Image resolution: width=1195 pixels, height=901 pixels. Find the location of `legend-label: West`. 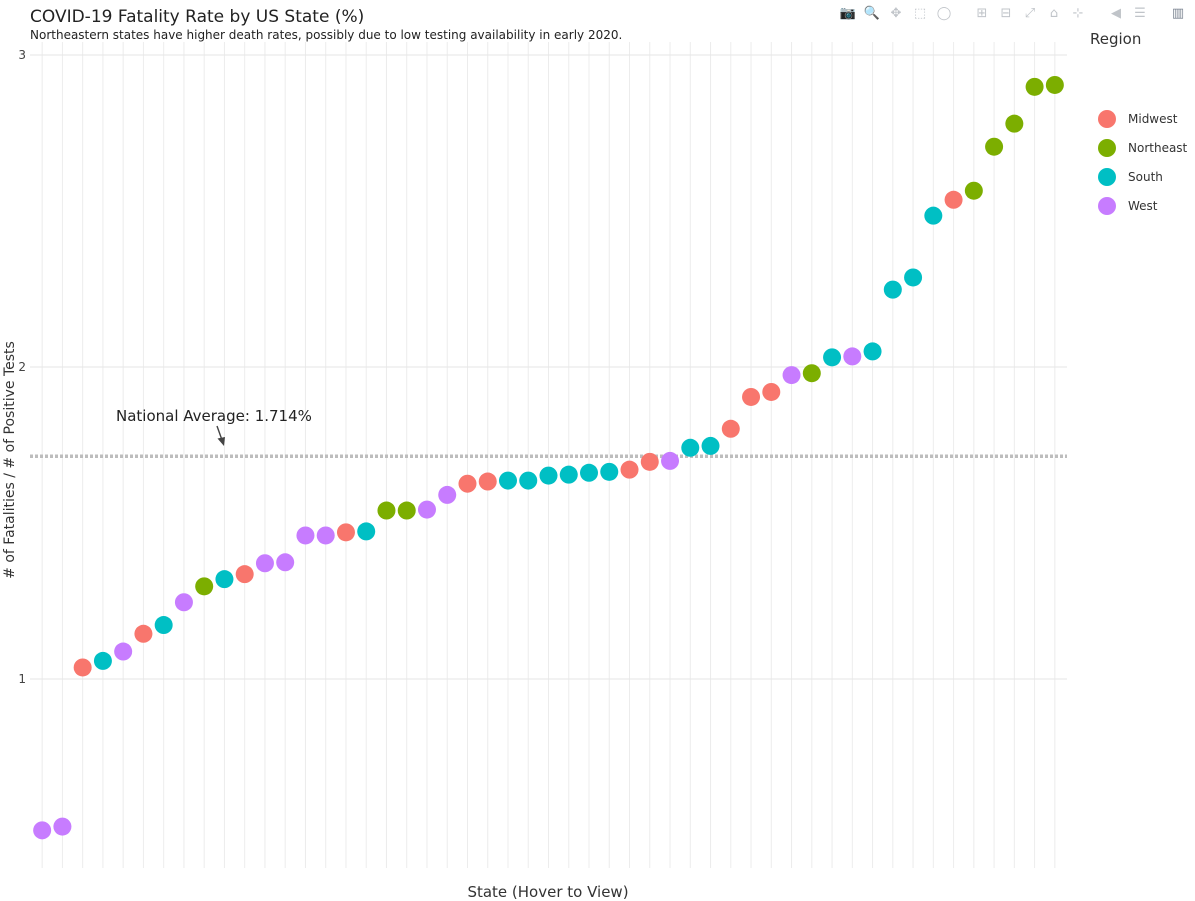

legend-label: West is located at coordinates (1143, 206).